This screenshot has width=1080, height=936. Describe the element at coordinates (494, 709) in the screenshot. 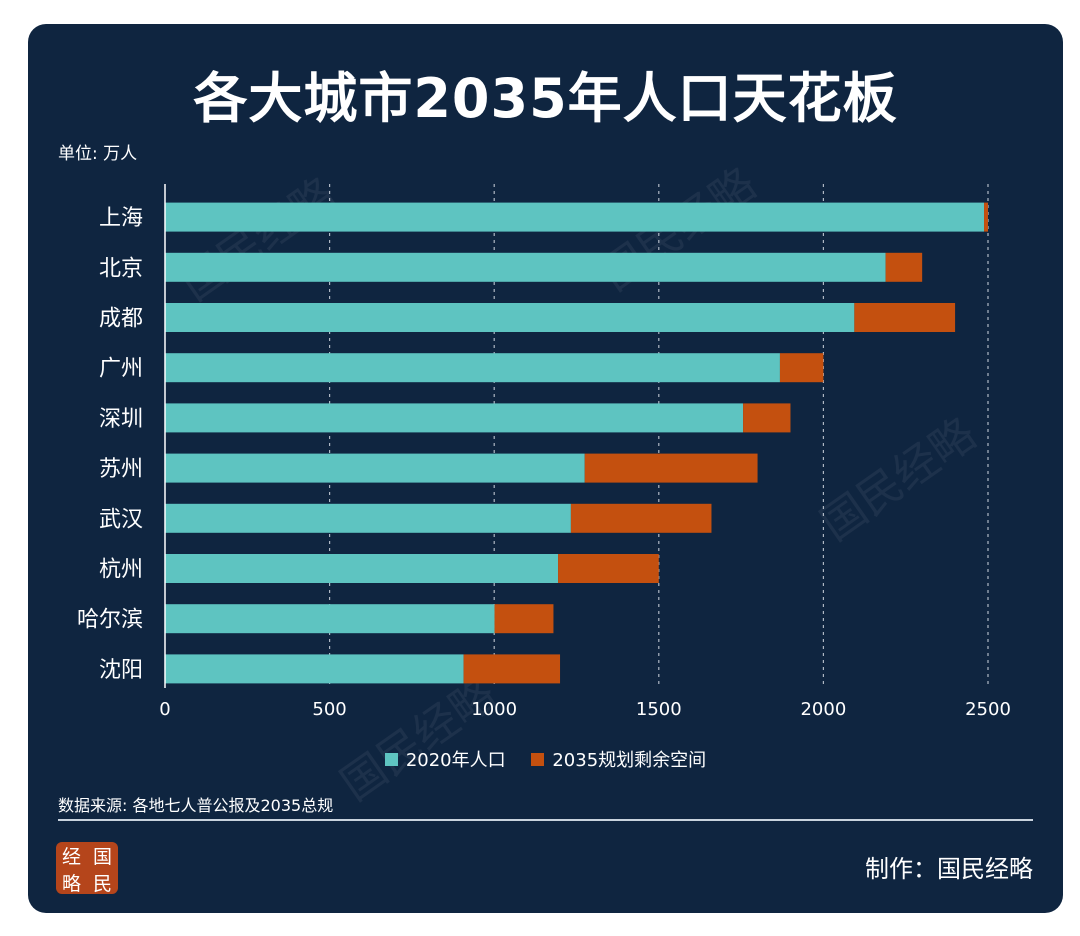

I see `x-tick-label: 1000` at that location.